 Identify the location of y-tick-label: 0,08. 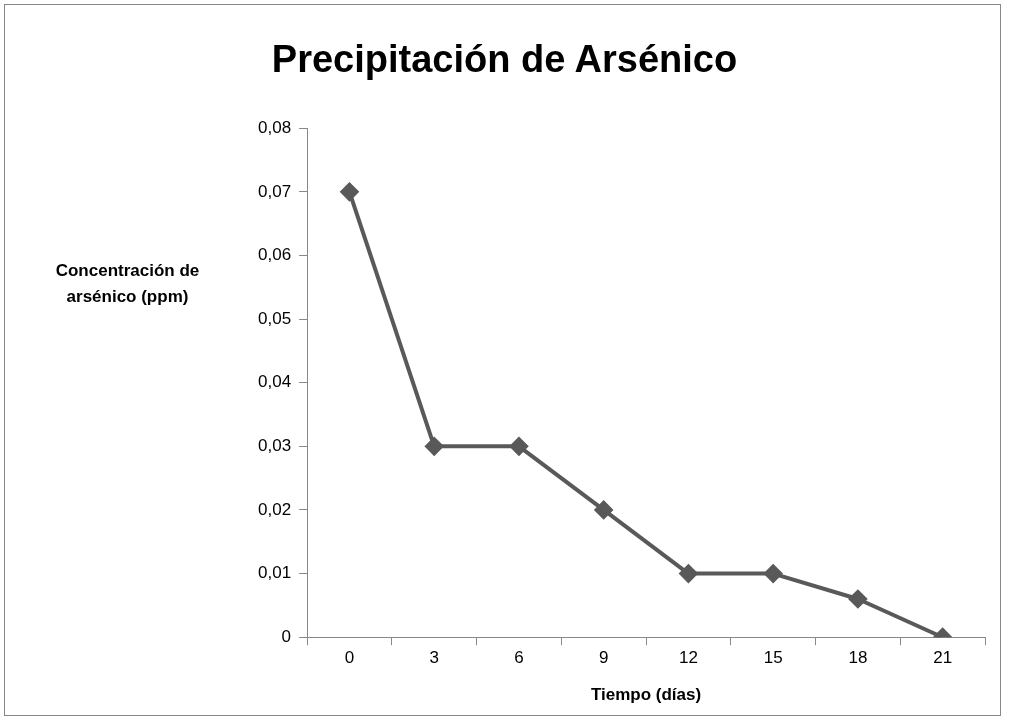
(274, 127).